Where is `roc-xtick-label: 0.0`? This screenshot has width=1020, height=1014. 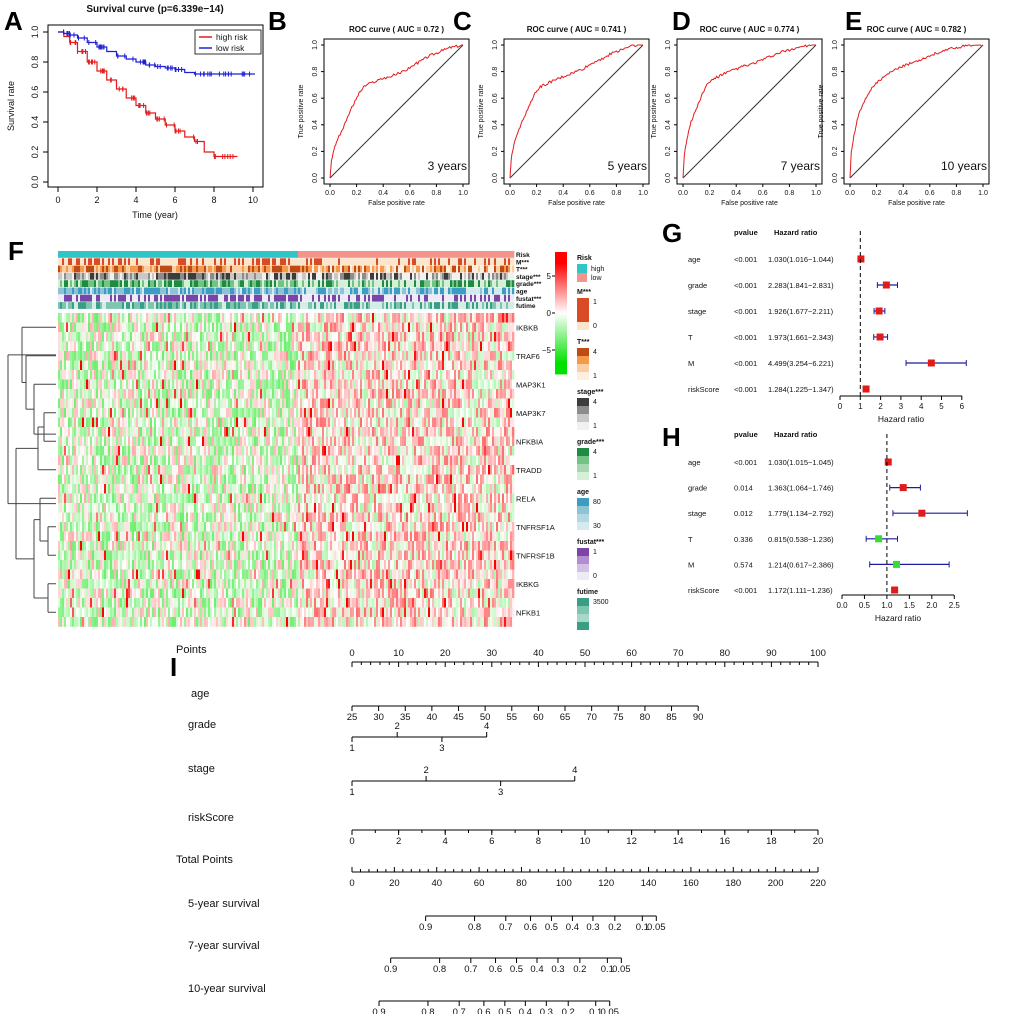
roc-xtick-label: 0.0 is located at coordinates (330, 193).